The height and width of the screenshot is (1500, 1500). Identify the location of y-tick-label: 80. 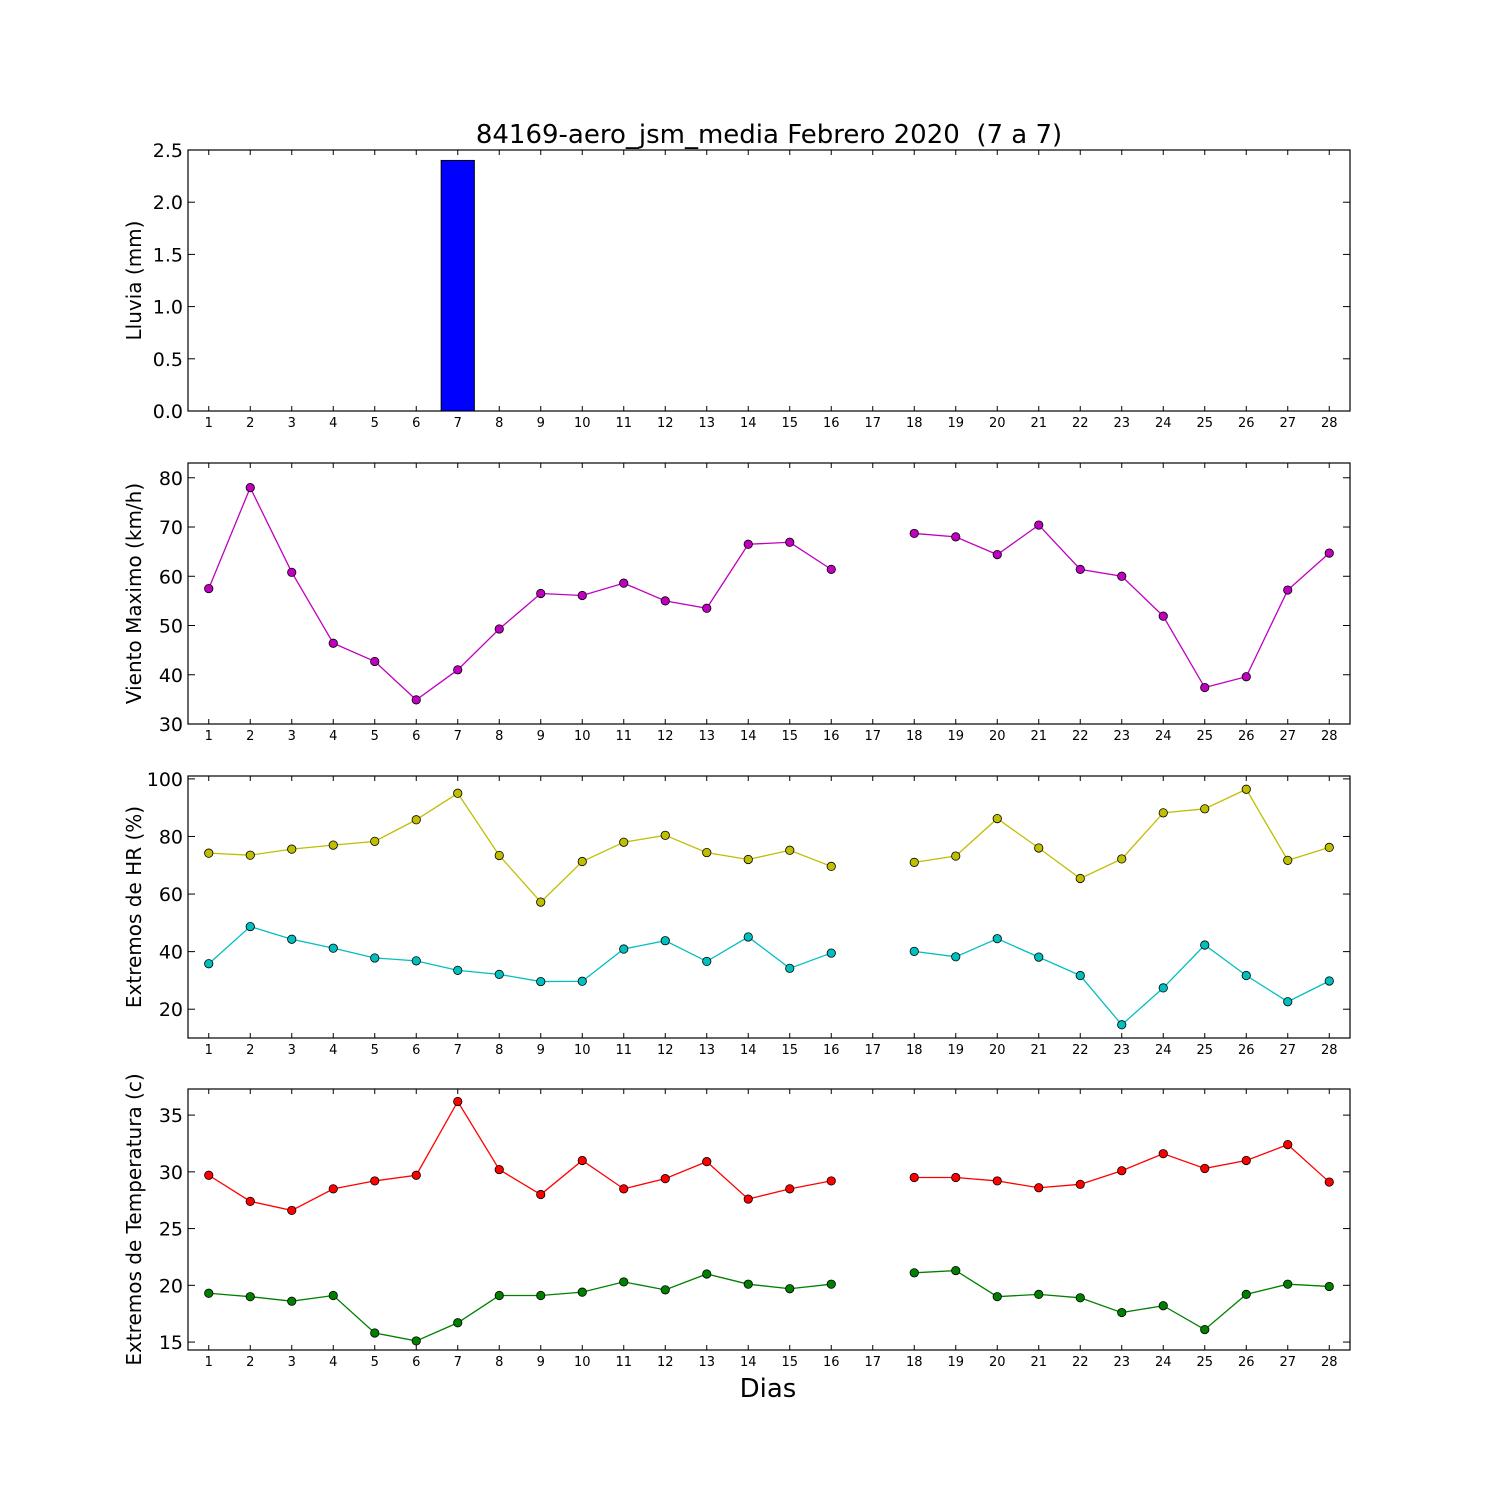
(171, 837).